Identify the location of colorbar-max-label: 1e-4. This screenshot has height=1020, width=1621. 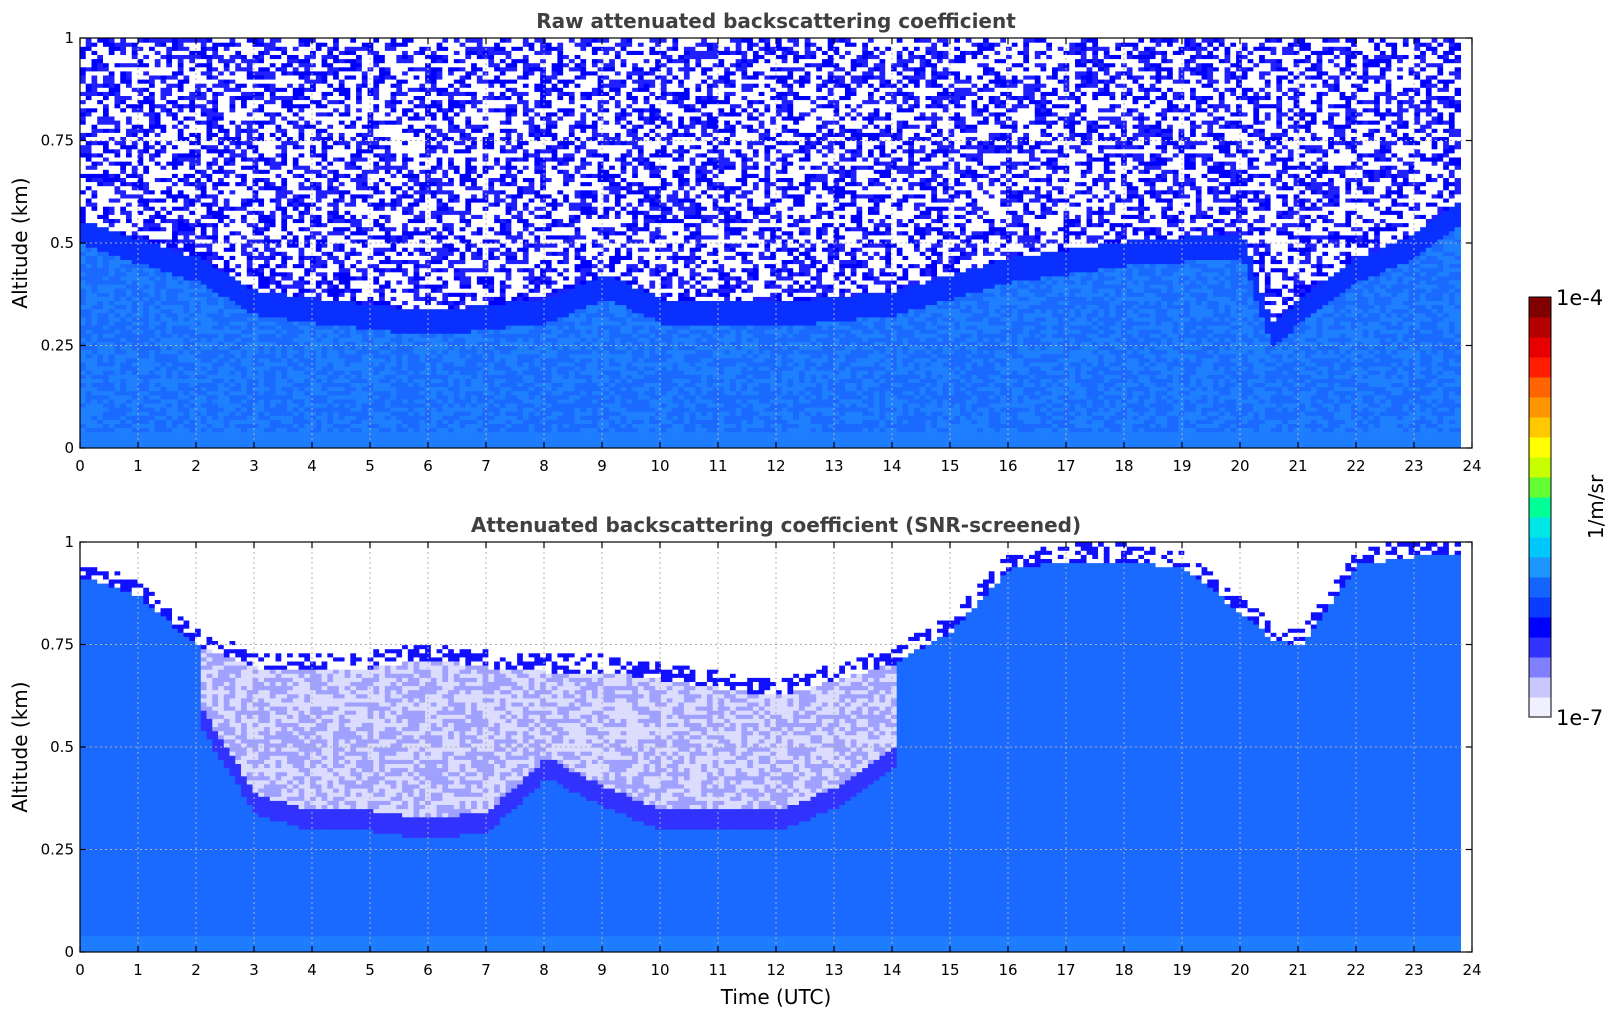
(1579, 298).